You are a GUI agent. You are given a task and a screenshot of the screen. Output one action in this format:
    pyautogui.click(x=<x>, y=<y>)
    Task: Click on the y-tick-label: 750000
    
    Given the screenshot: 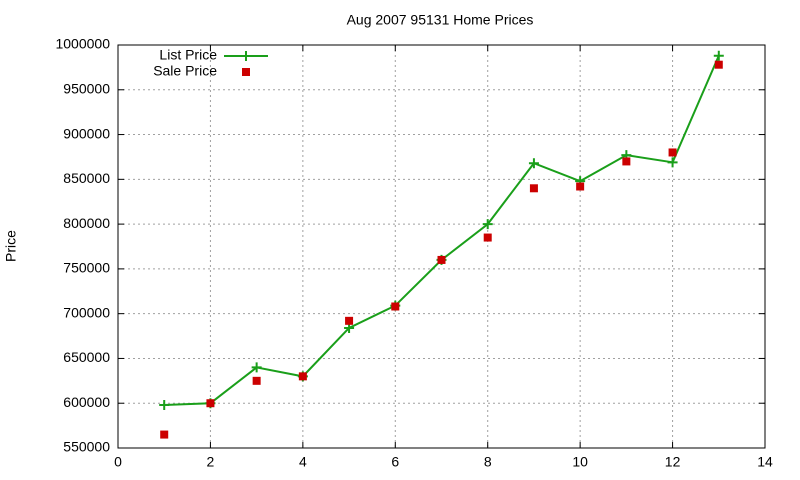 What is the action you would take?
    pyautogui.click(x=86, y=268)
    